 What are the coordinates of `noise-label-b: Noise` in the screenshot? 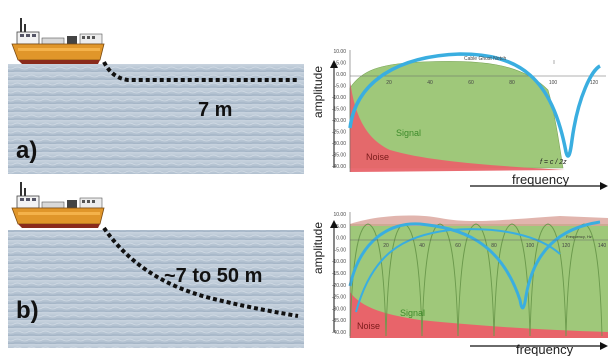 It's located at (368, 326).